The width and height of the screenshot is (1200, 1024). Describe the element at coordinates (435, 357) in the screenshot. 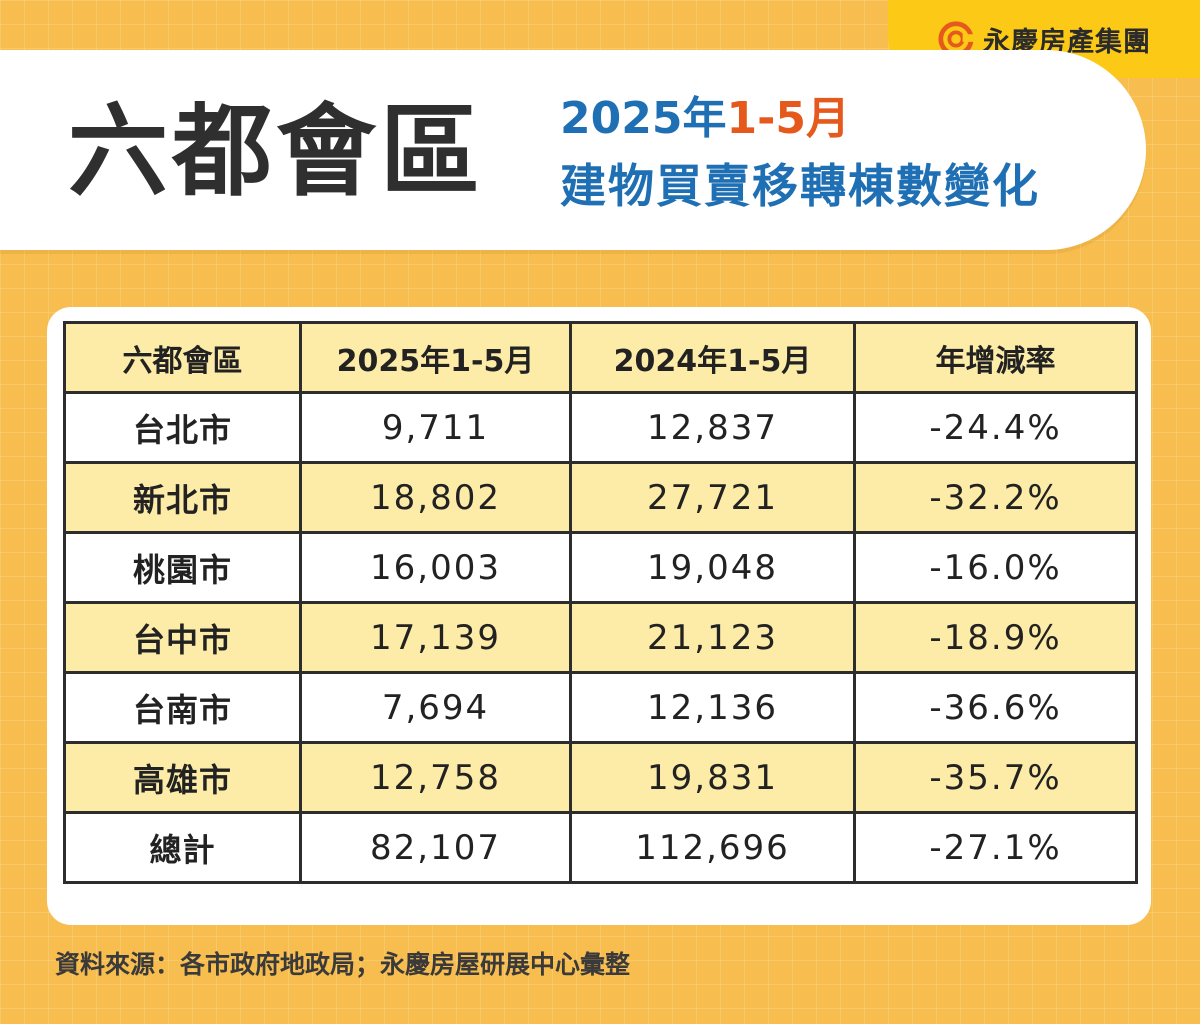

I see `column-header-2025: 2025年1-5月` at that location.